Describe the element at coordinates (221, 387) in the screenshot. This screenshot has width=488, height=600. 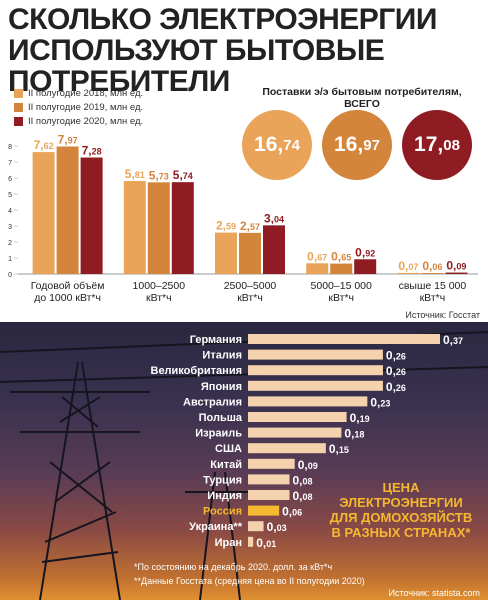
I see `country-label: Япония` at that location.